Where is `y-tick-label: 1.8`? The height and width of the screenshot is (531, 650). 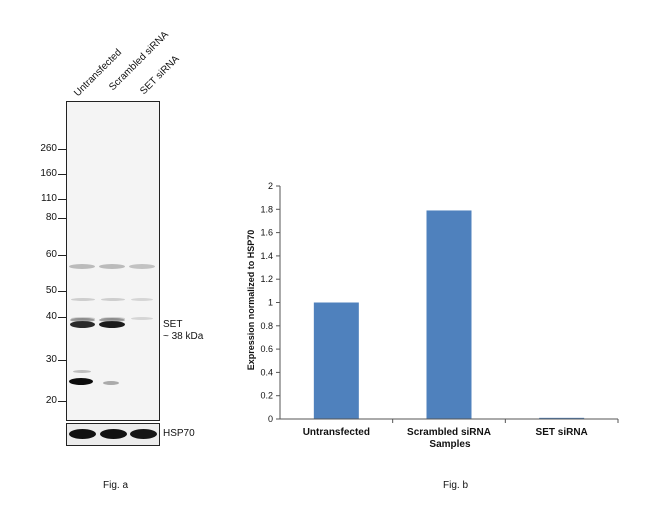
y-tick-label: 1.8 is located at coordinates (266, 209).